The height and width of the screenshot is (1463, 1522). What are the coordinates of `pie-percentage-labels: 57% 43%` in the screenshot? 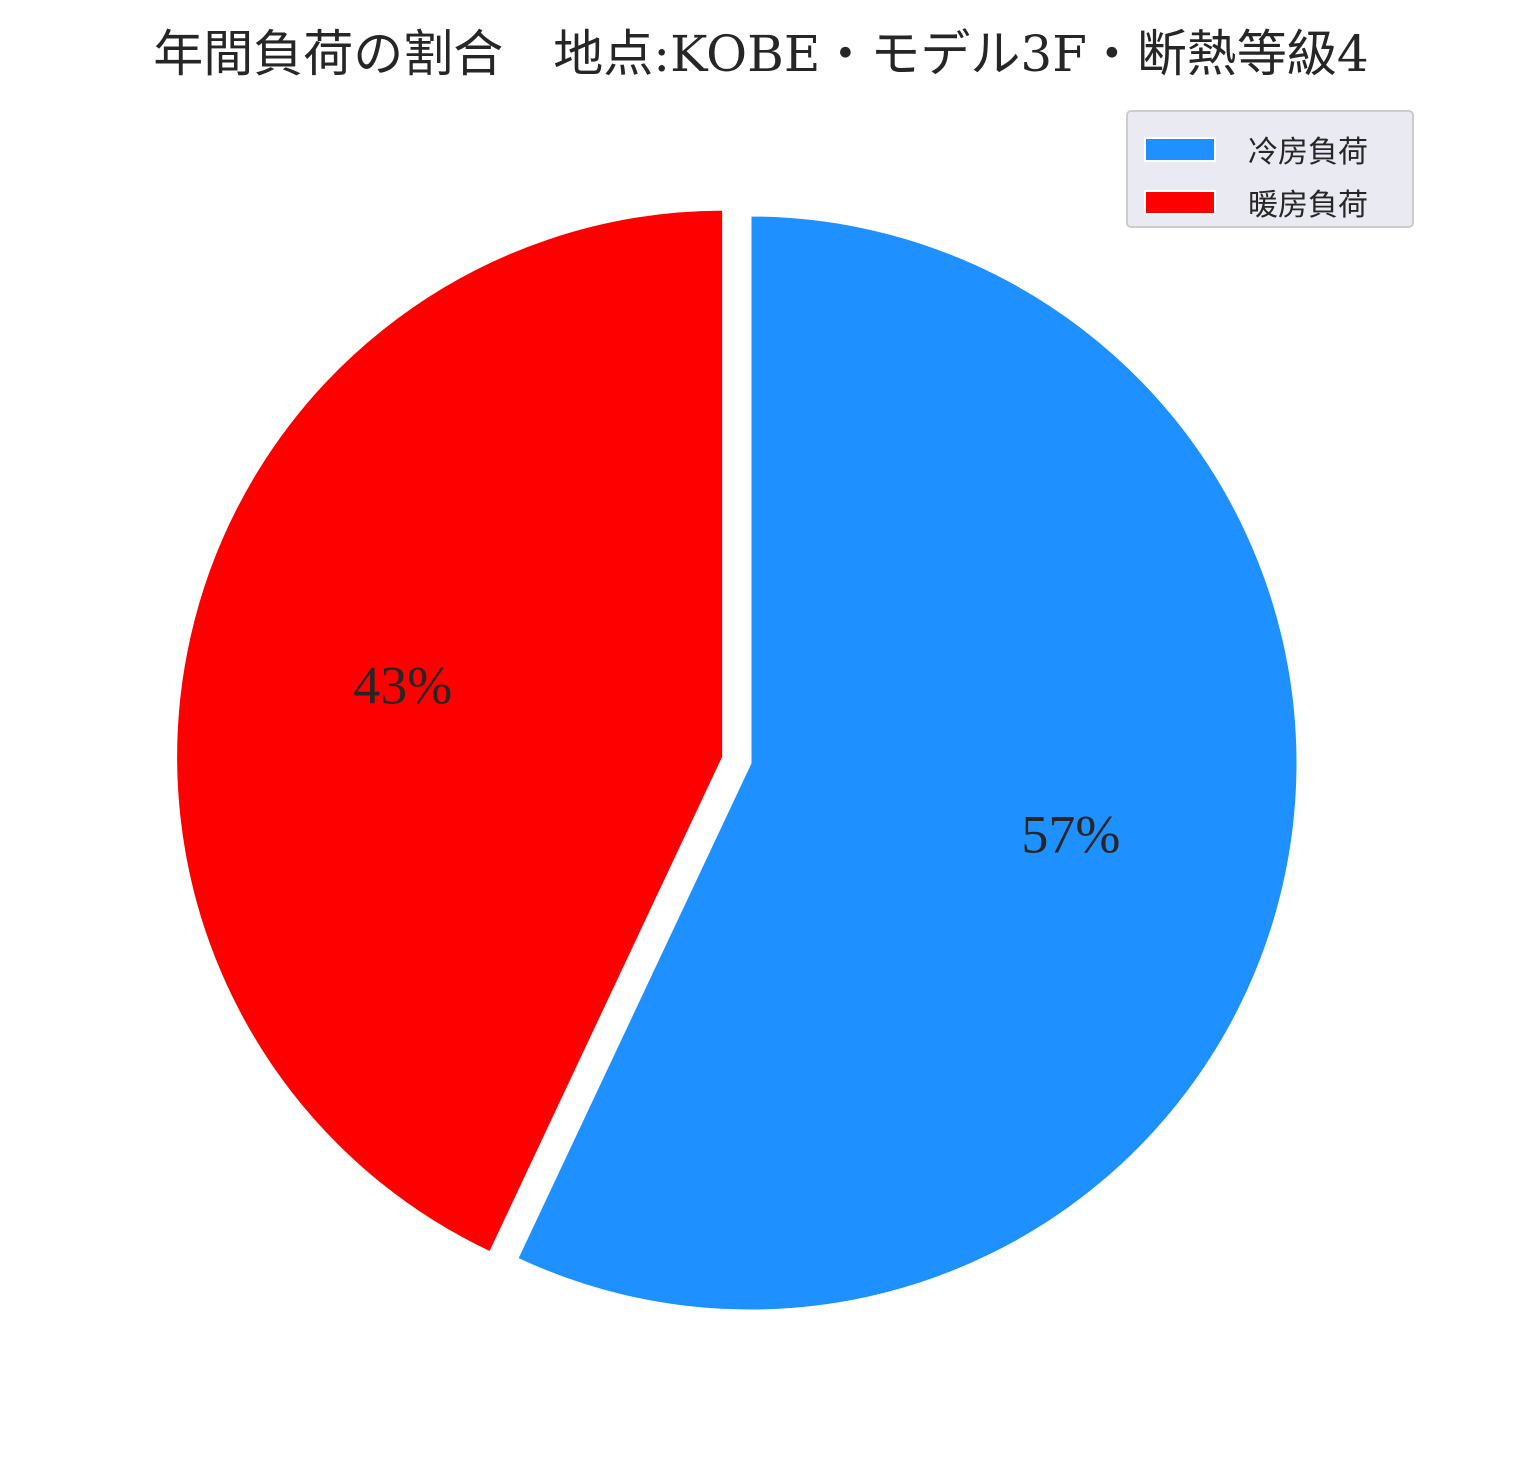 It's located at (736, 759).